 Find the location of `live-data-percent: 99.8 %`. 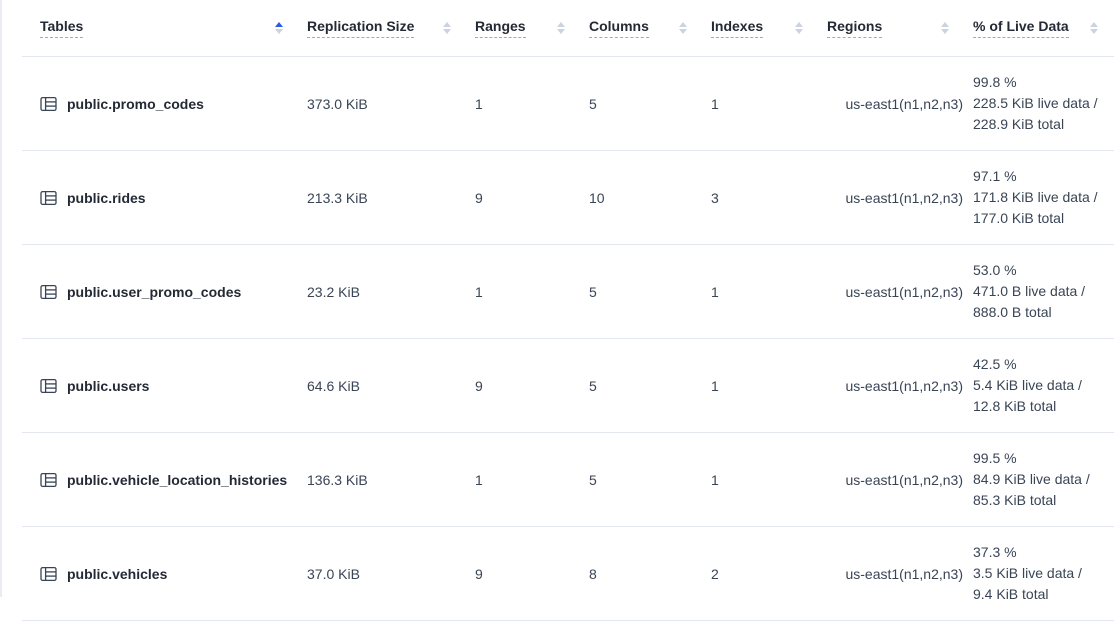

live-data-percent: 99.8 % is located at coordinates (995, 82).